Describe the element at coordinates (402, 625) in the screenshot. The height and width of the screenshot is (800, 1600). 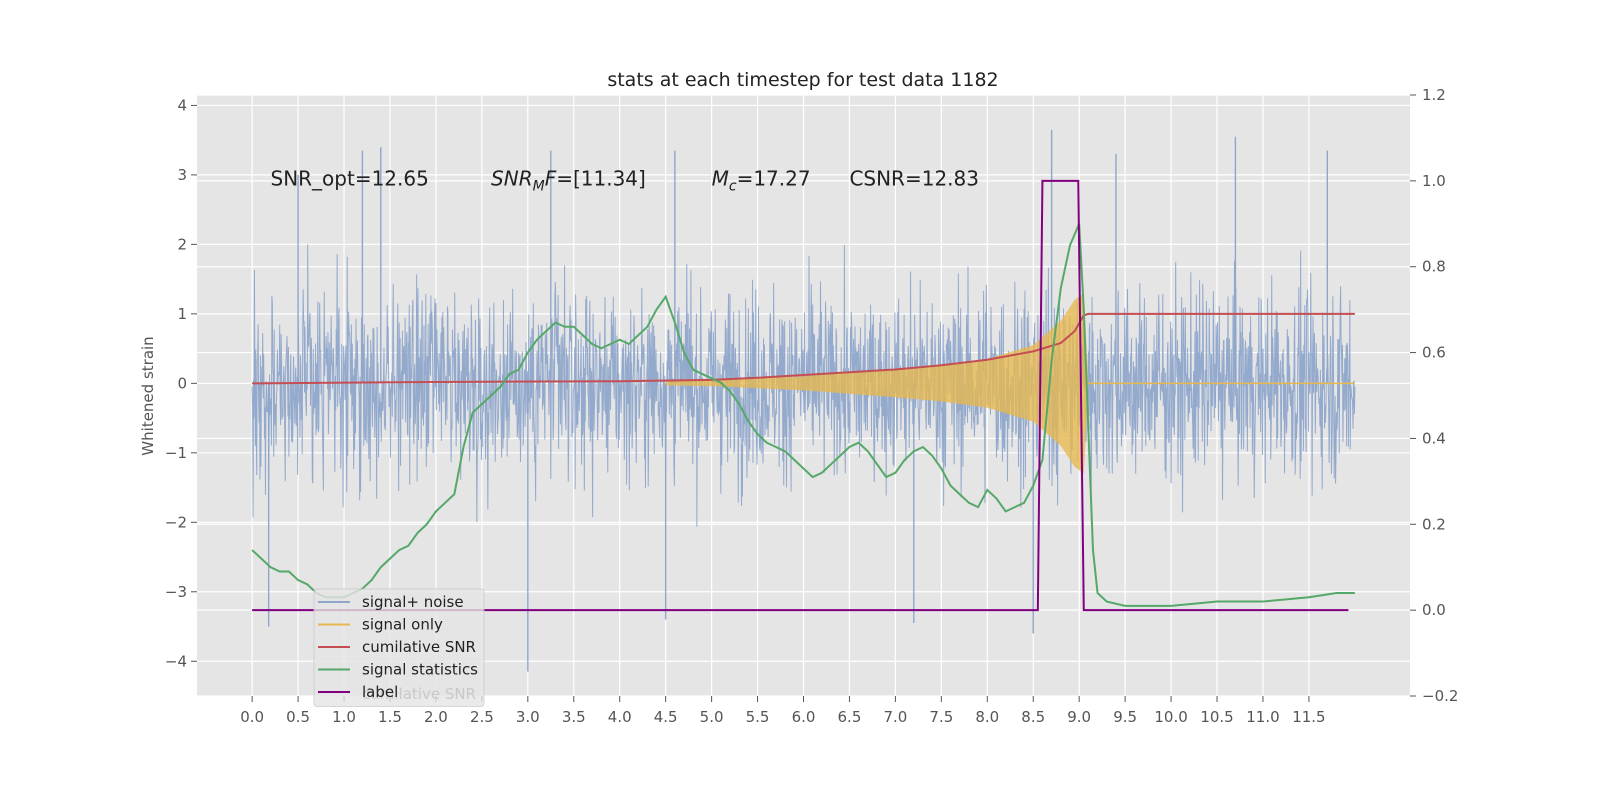
I see `legend-label: signal only` at that location.